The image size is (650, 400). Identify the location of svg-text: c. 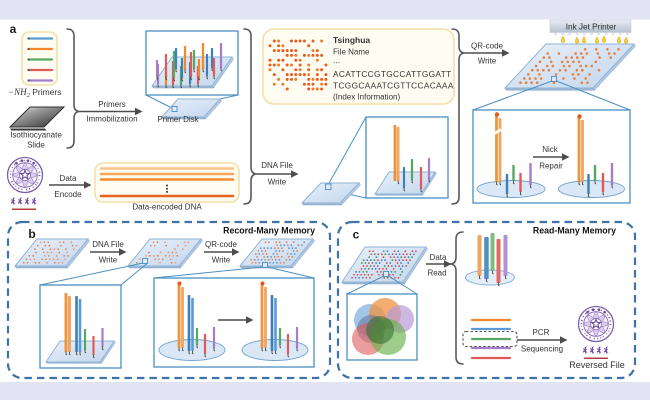
(356, 235).